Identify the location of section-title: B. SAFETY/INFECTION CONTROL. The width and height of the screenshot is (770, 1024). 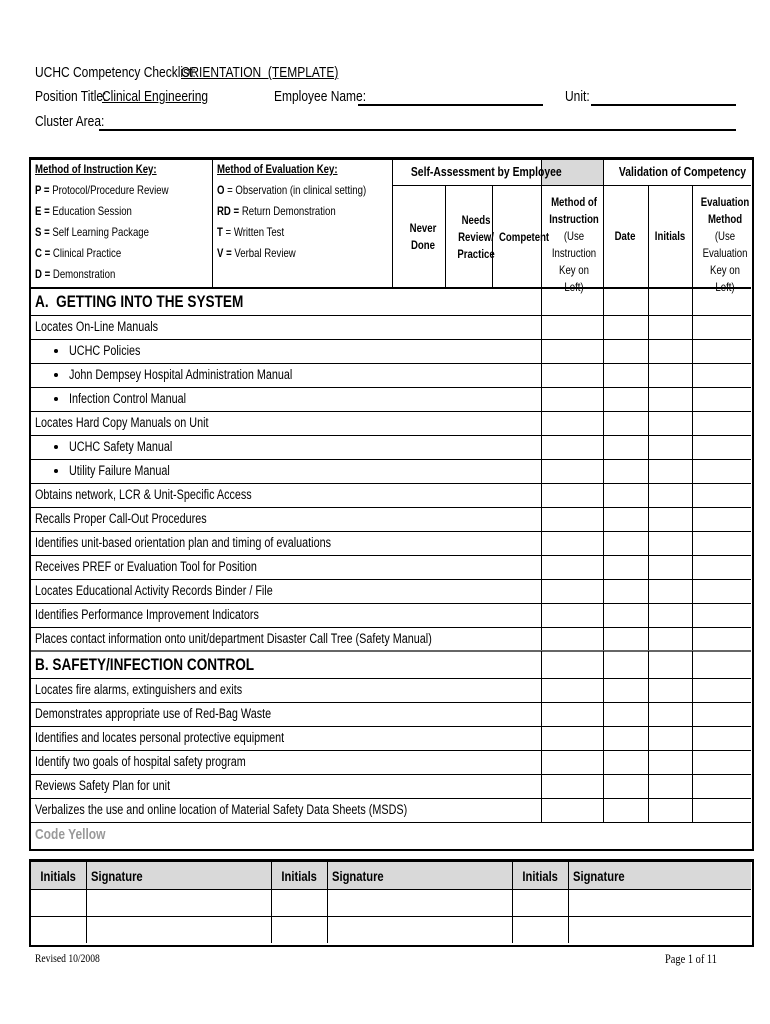
(145, 664).